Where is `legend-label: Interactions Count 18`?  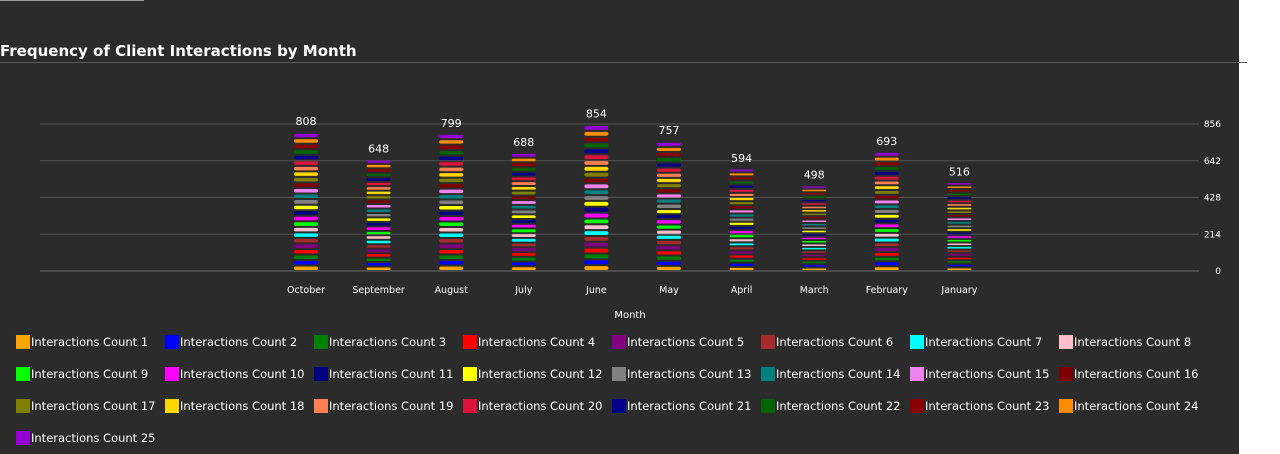
legend-label: Interactions Count 18 is located at coordinates (242, 406).